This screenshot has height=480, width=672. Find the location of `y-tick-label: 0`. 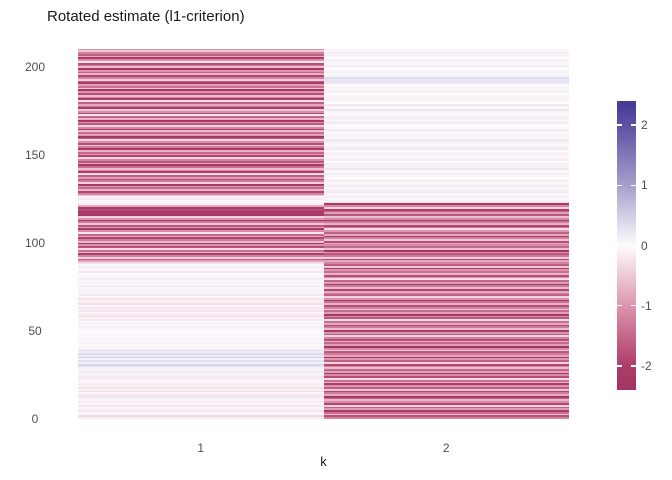

y-tick-label: 0 is located at coordinates (35, 419).